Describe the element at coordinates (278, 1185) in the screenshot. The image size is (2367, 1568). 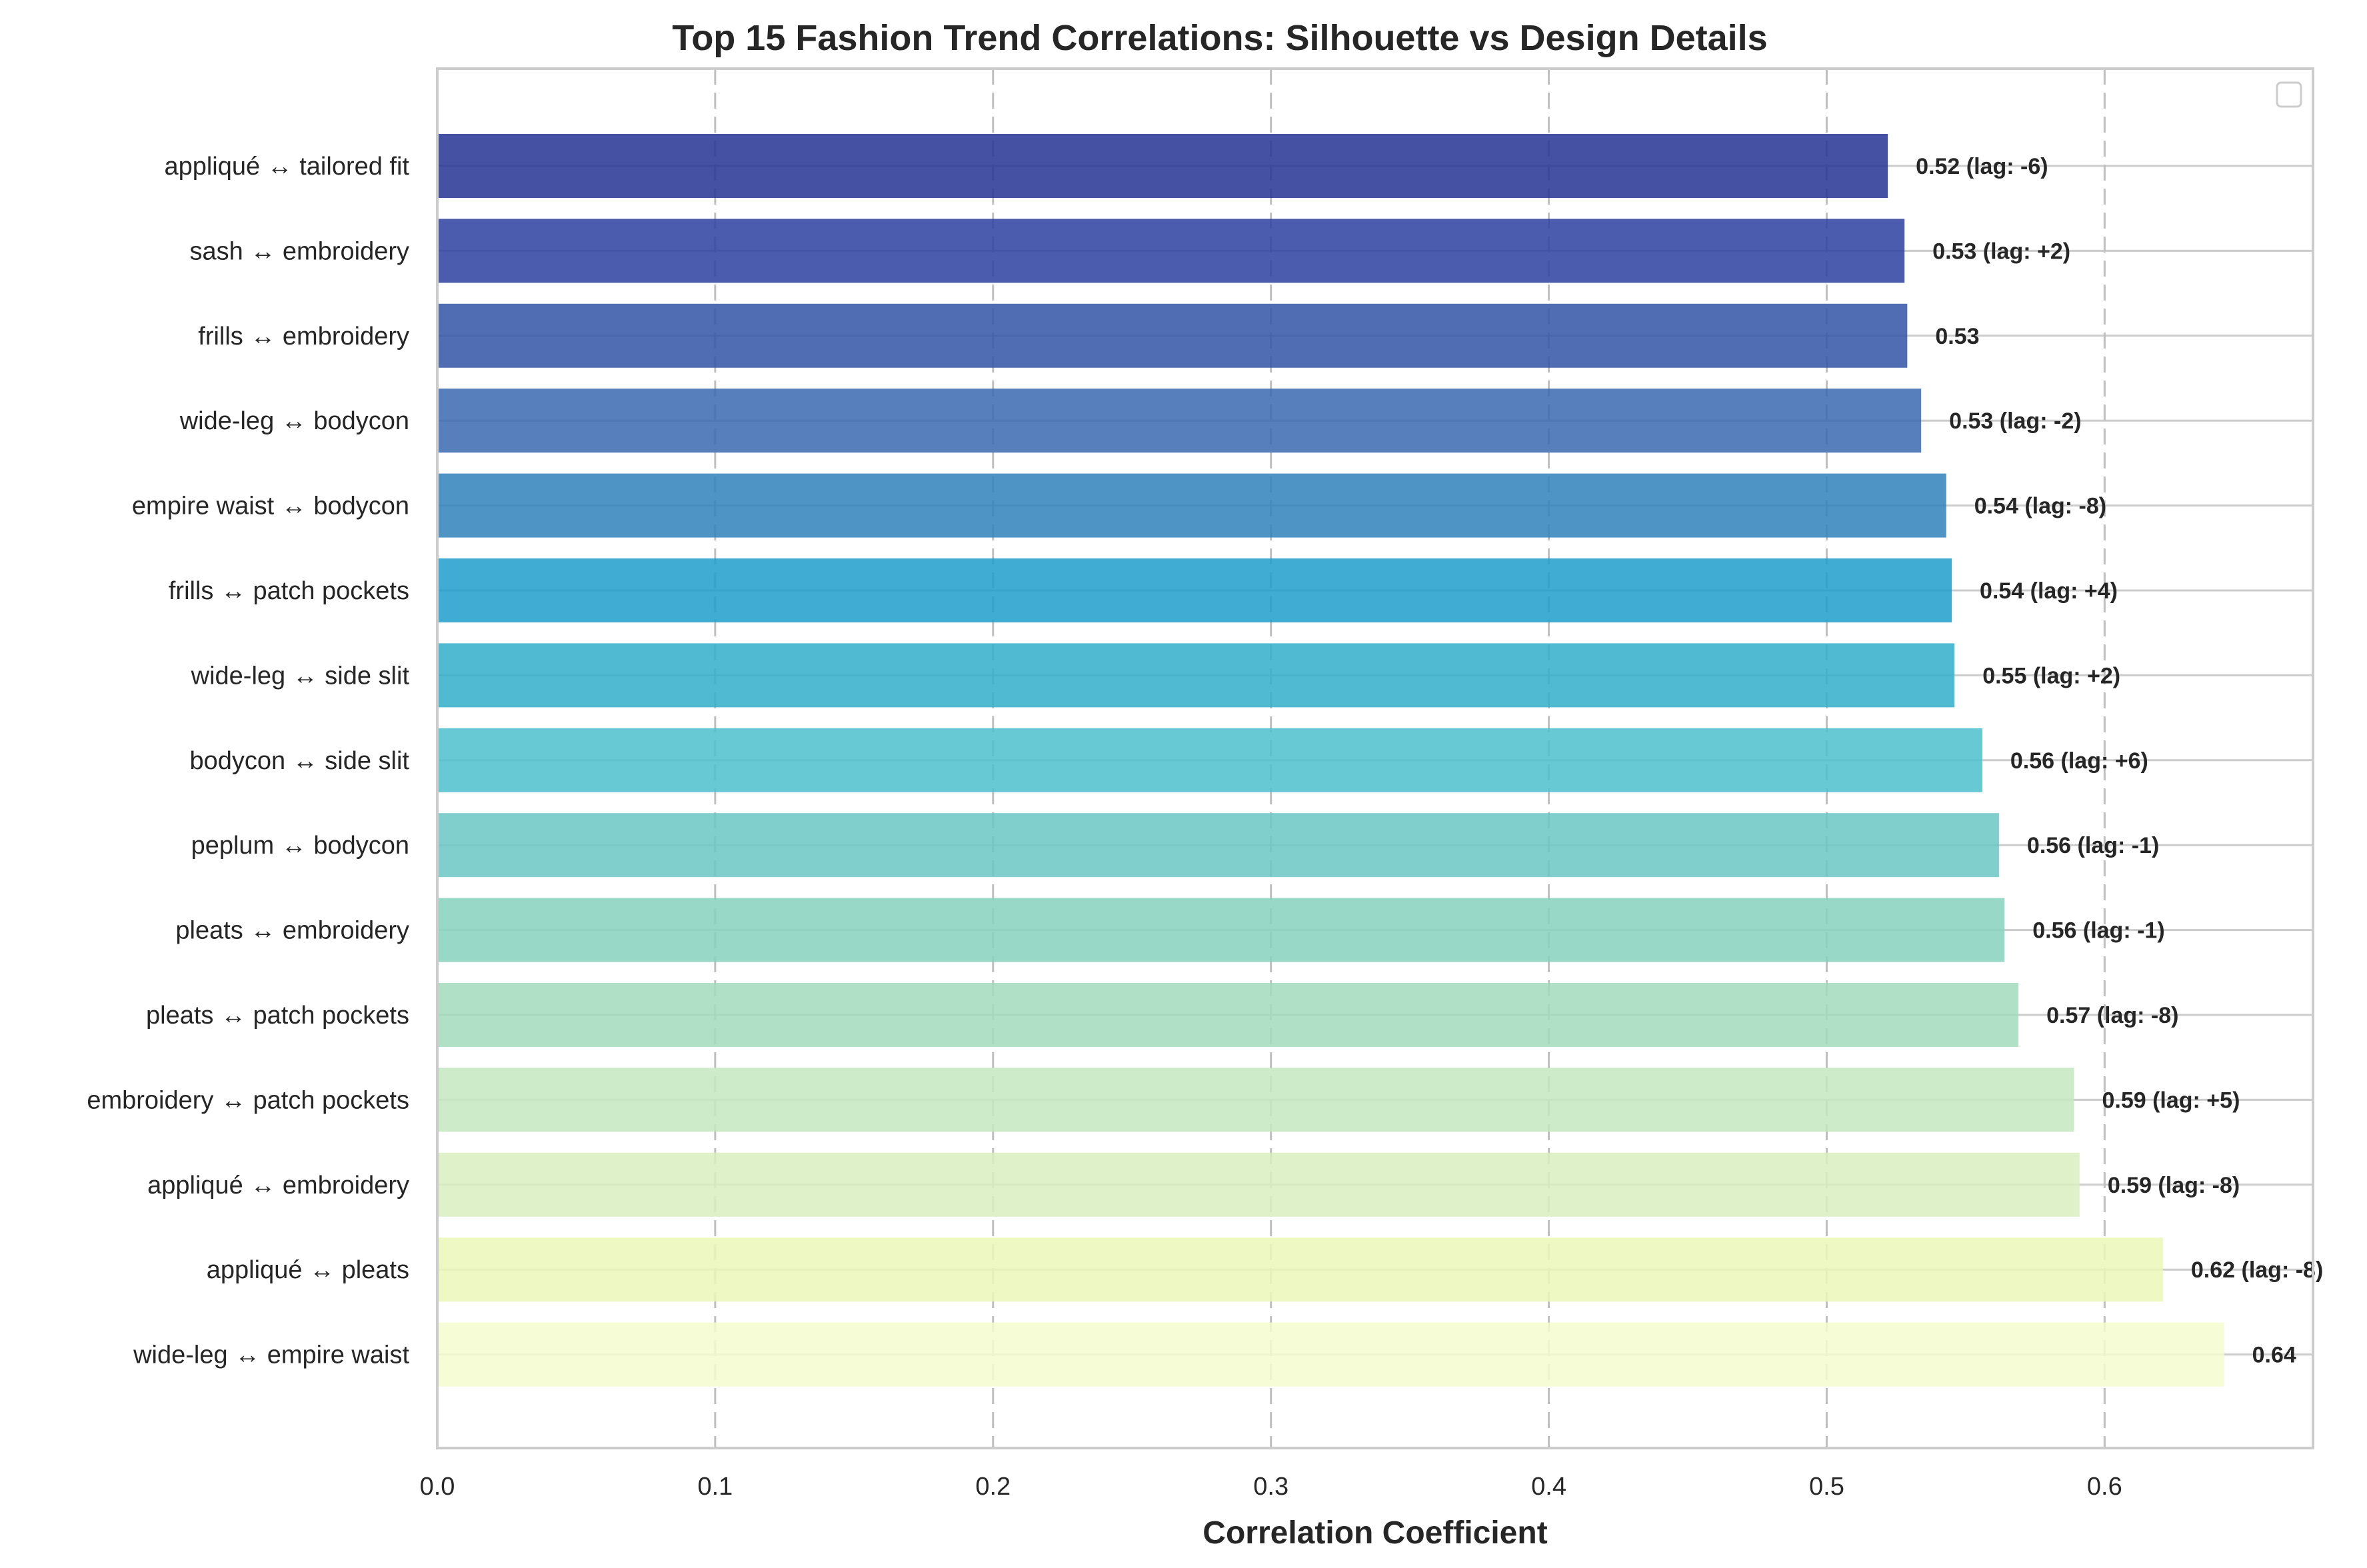
I see `y-tick-label: appliqué ↔ embroidery` at that location.